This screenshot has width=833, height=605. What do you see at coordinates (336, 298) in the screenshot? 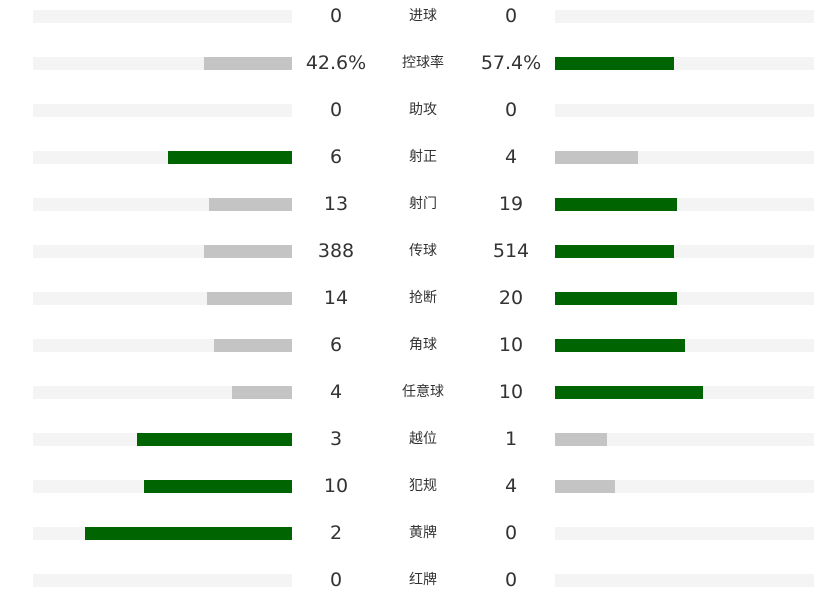
I see `left-value-label: 14` at bounding box center [336, 298].